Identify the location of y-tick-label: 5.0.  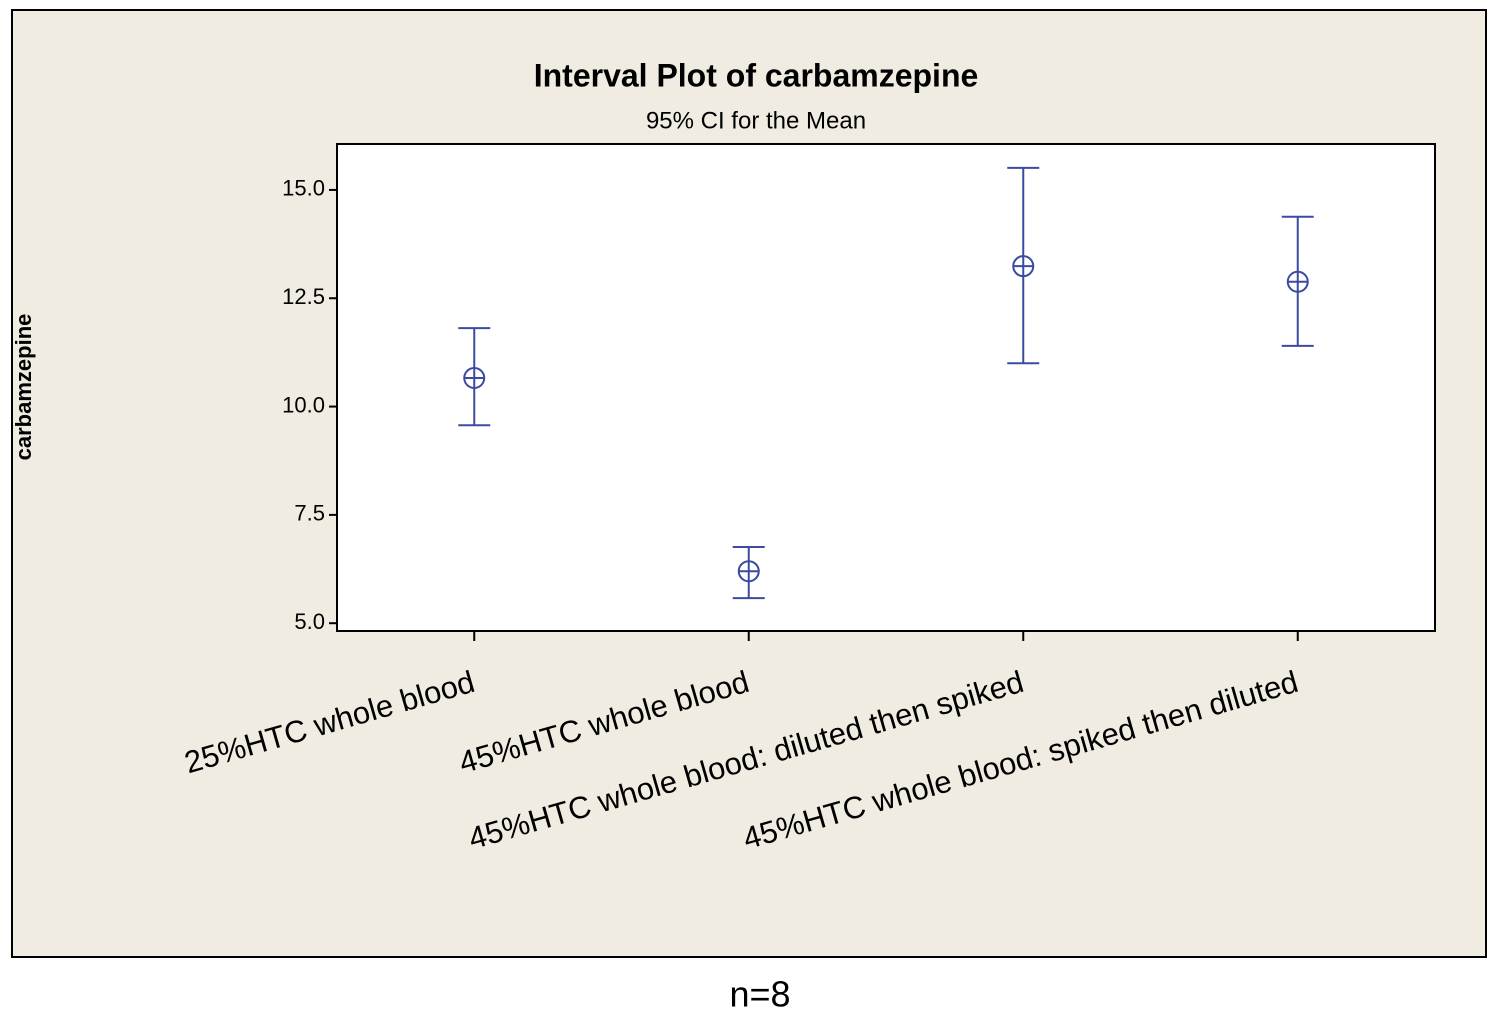
(309, 621).